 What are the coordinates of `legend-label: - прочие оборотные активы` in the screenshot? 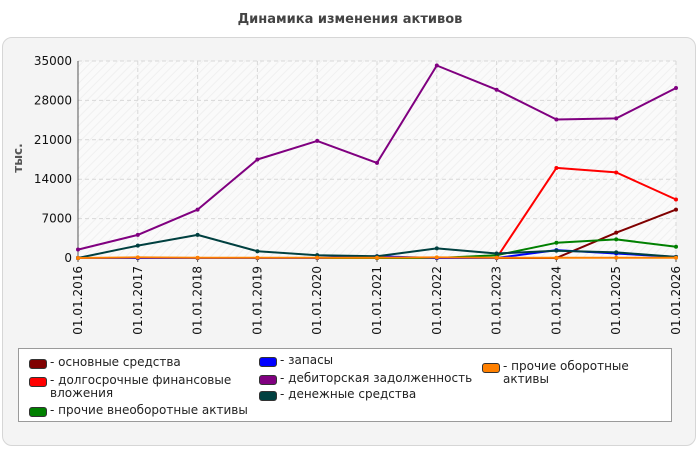 It's located at (566, 372).